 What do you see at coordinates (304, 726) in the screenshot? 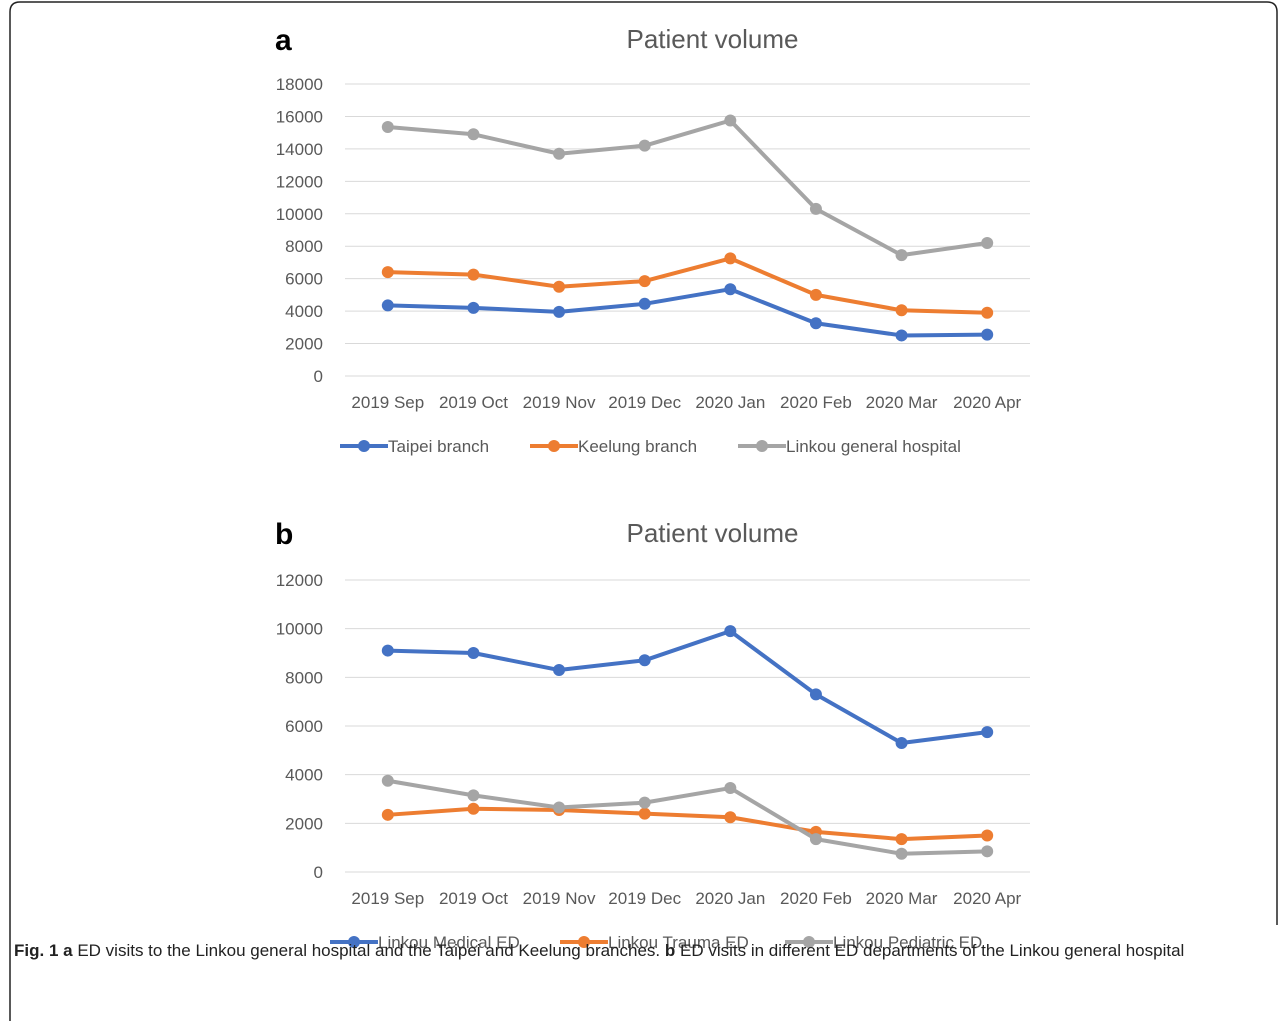
I see `y-tick-label-b: 6000` at bounding box center [304, 726].